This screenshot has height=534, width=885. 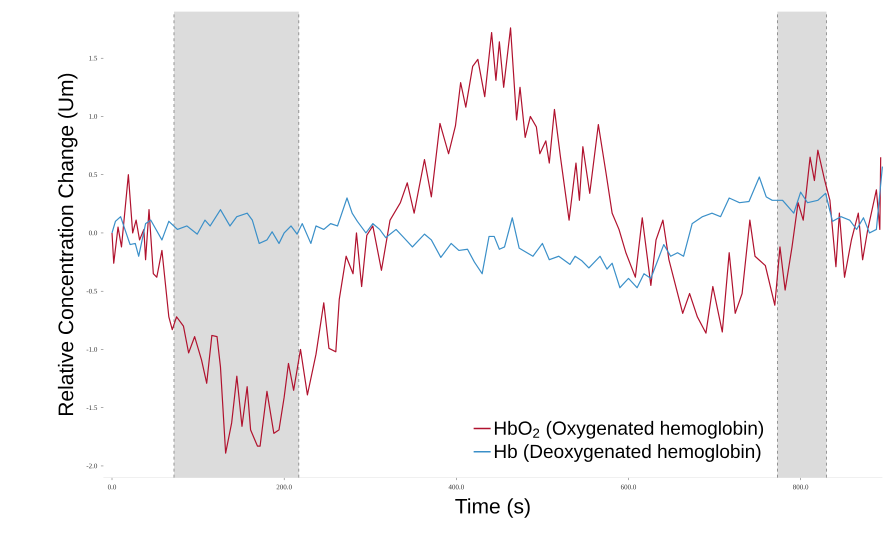 What do you see at coordinates (68, 245) in the screenshot?
I see `y-axis-title: Relative Concentration Change (Um)` at bounding box center [68, 245].